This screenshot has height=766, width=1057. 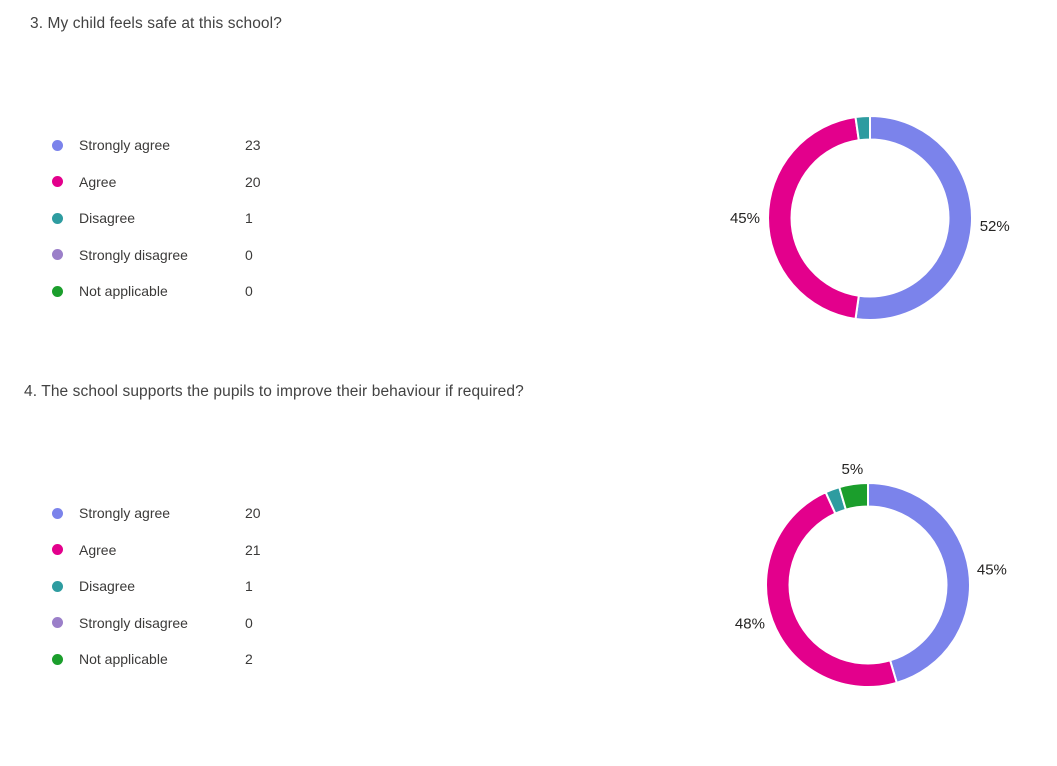 I want to click on legend-item-strongly-agree: Strongly agree 23, so click(x=156, y=145).